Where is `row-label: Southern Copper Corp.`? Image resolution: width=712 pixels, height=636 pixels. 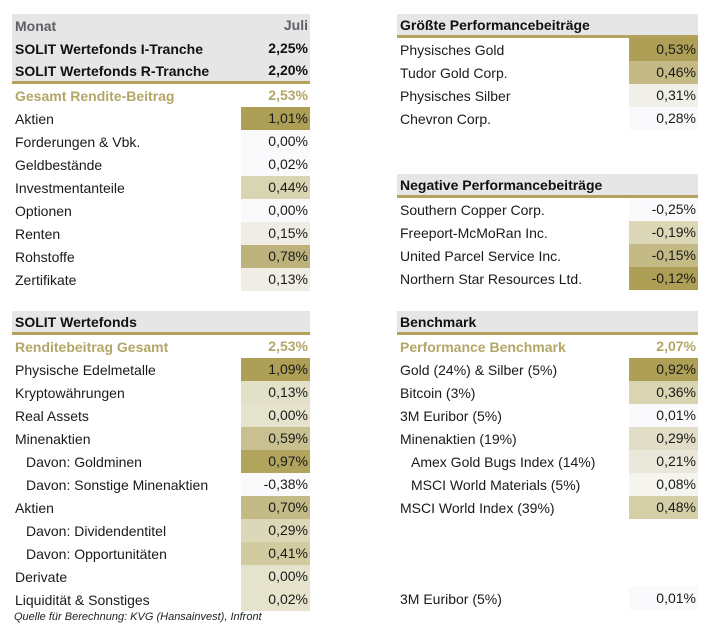 row-label: Southern Copper Corp. is located at coordinates (472, 209).